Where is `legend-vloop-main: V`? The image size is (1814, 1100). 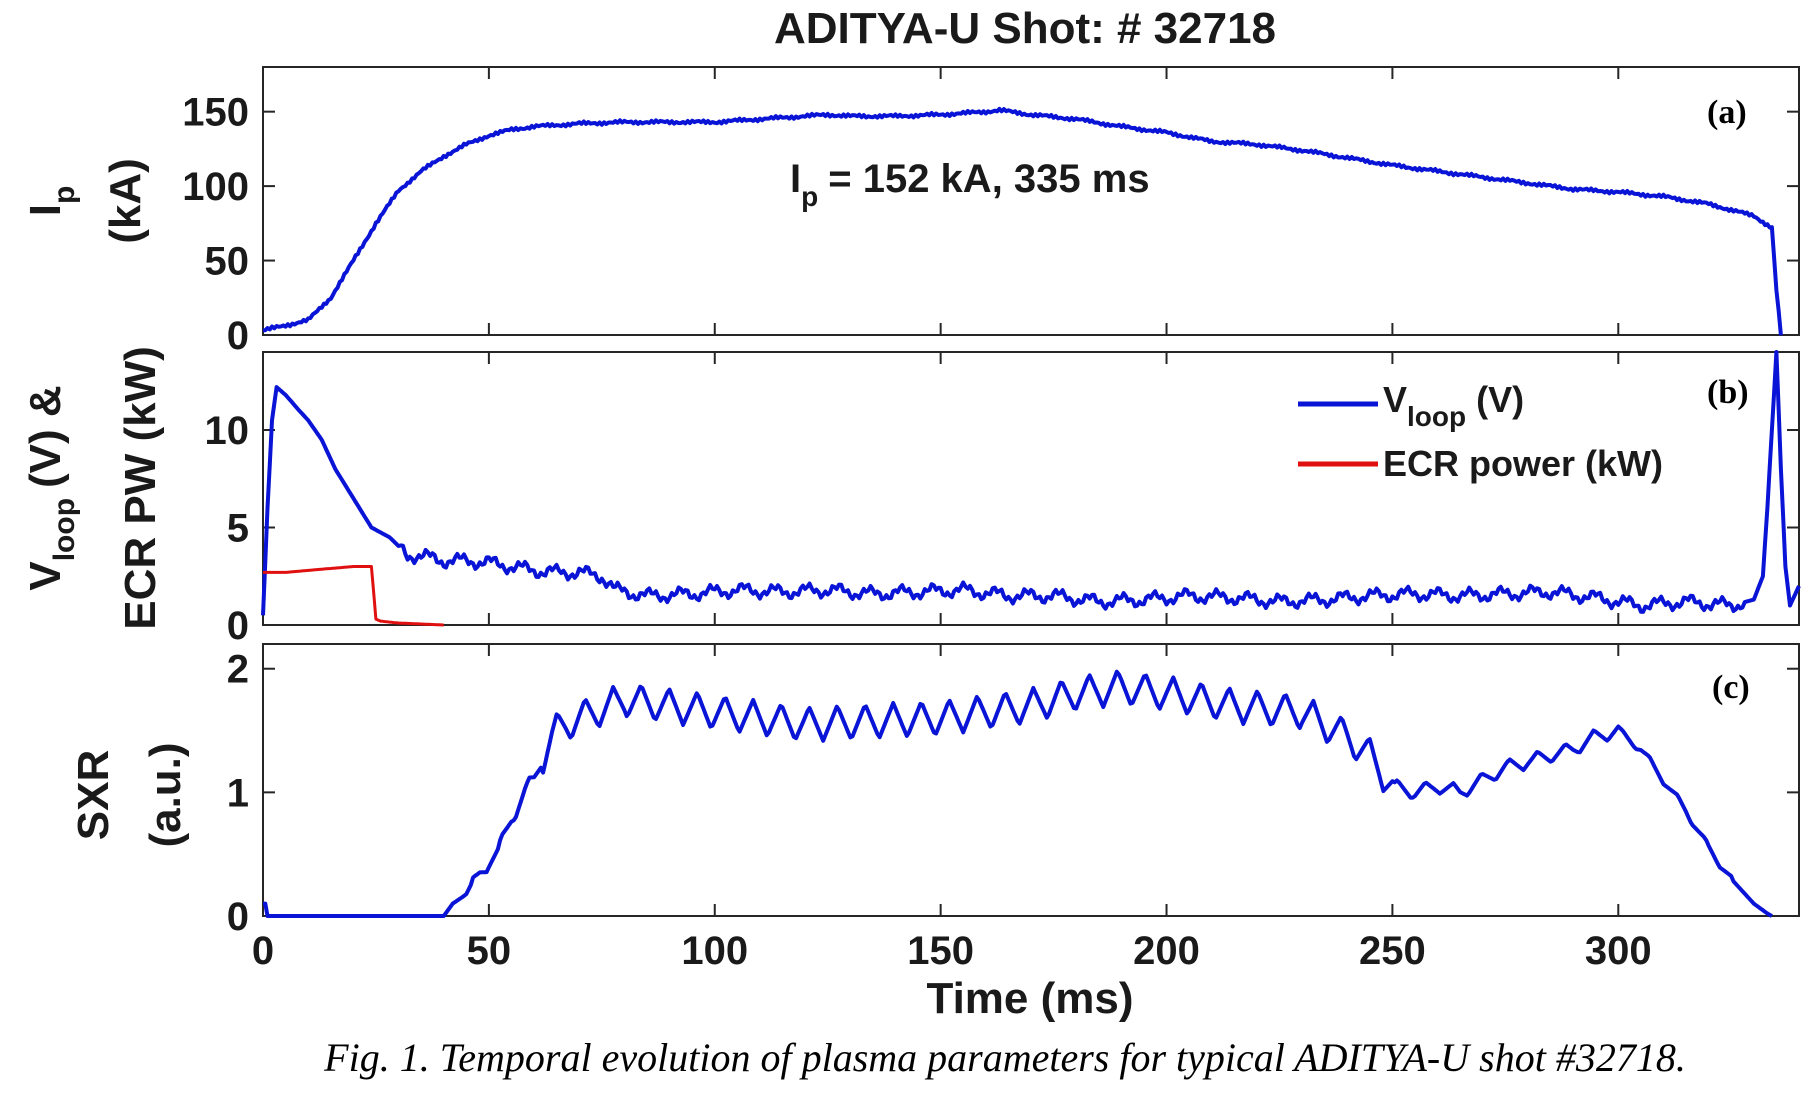 legend-vloop-main: V is located at coordinates (1395, 399).